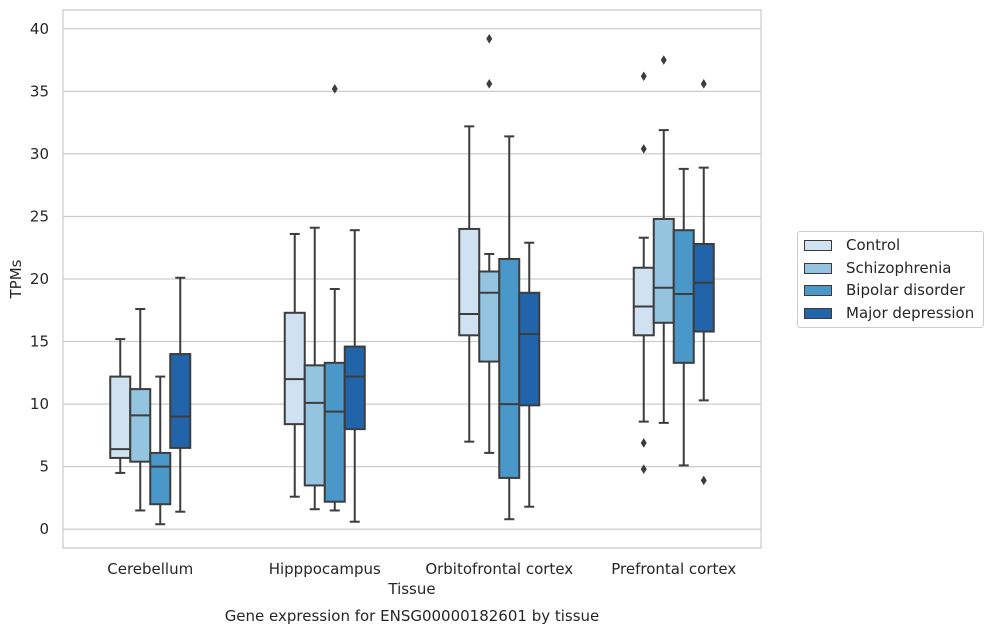 The height and width of the screenshot is (638, 993). Describe the element at coordinates (673, 569) in the screenshot. I see `x-tick-label: Prefrontal cortex` at that location.